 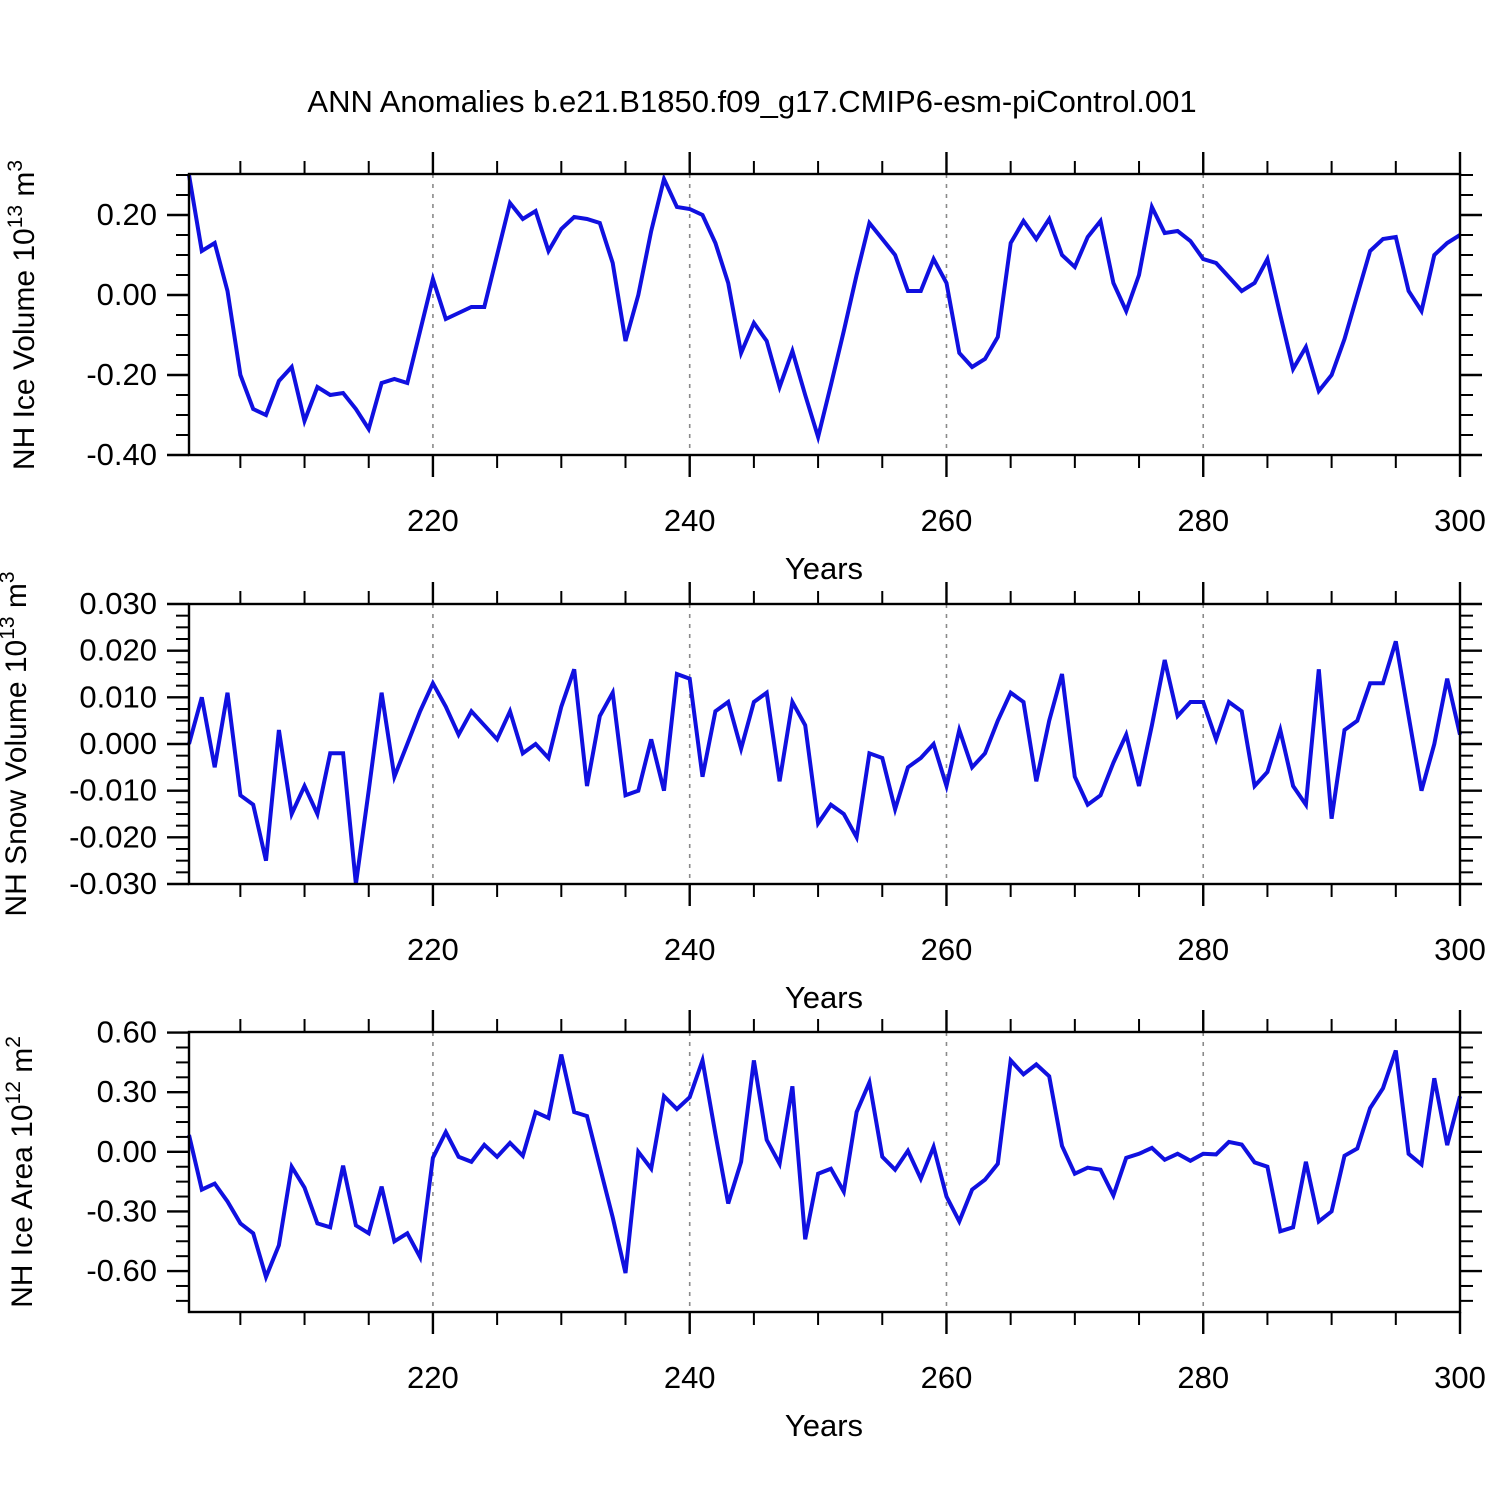 What do you see at coordinates (16, 778) in the screenshot?
I see `y-axis-title-text: NH Snow Volume 10` at bounding box center [16, 778].